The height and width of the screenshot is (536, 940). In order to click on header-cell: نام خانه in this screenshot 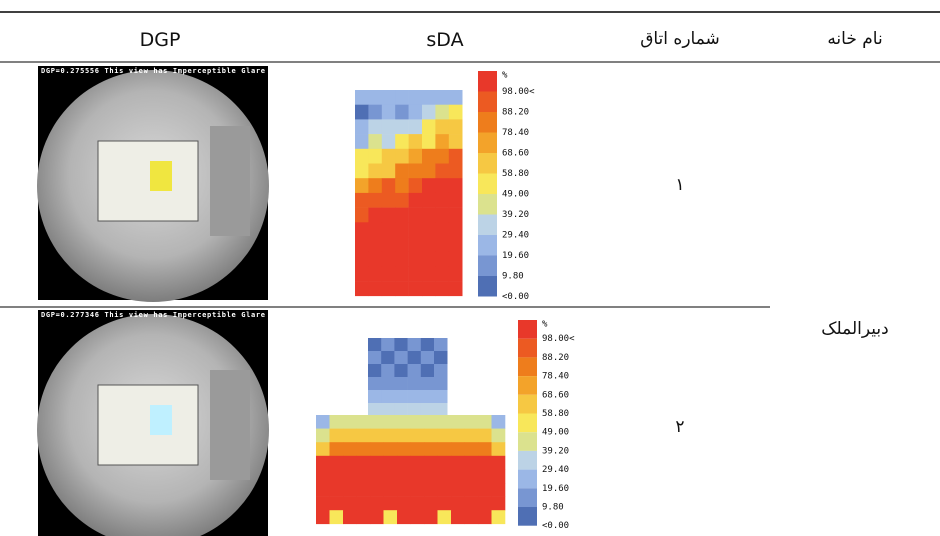, I will do `click(854, 39)`.